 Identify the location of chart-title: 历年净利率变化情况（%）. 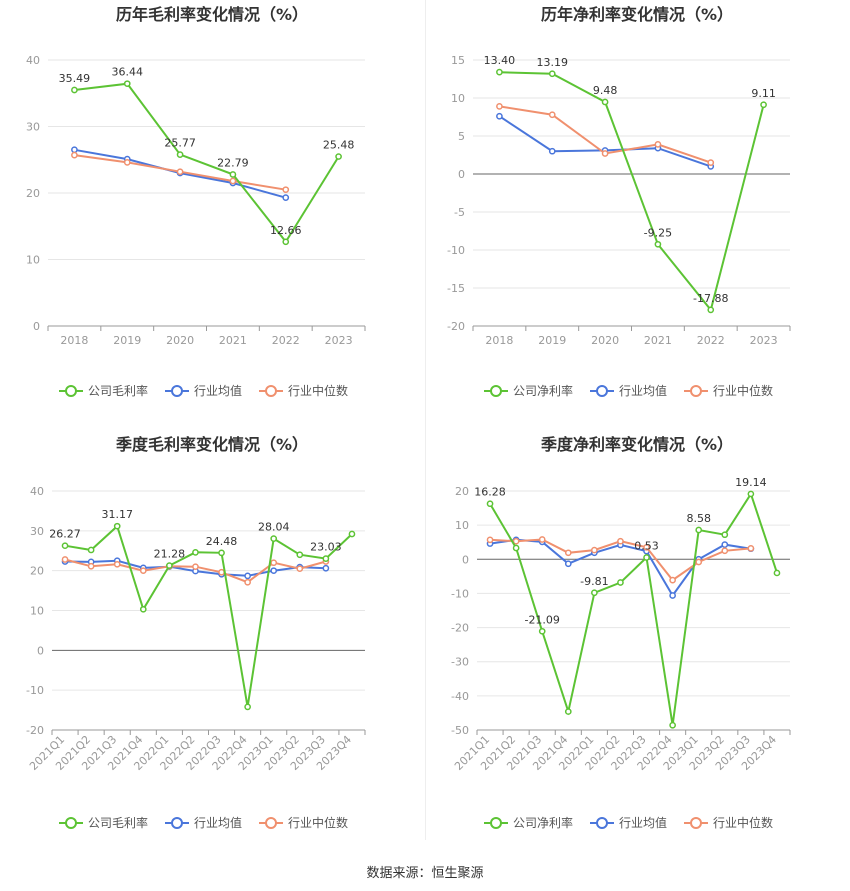
(637, 14).